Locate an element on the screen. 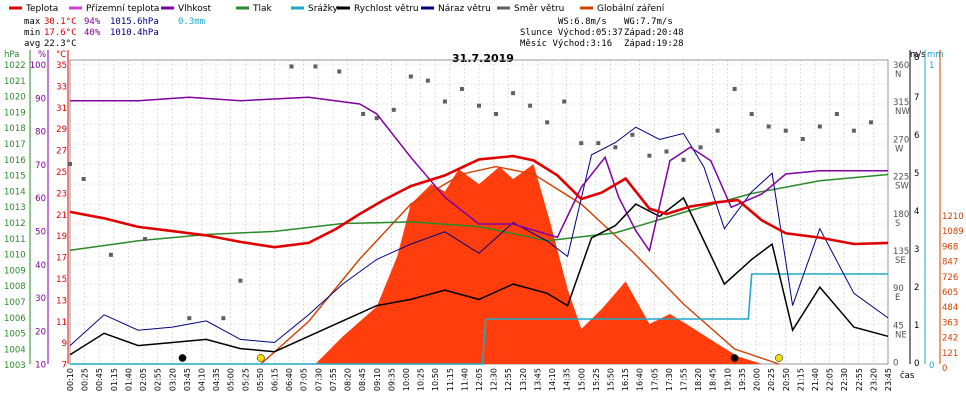  axis-pct-tick: 100 is located at coordinates (38, 66).